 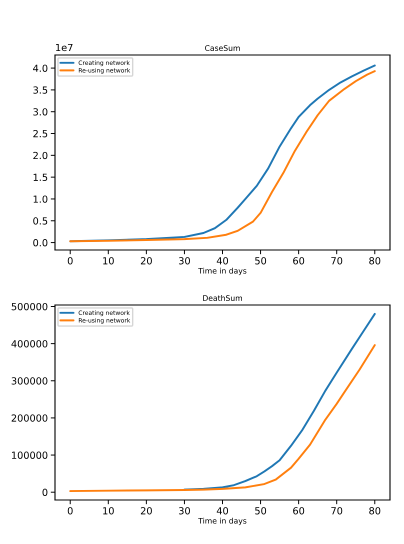 I want to click on y-tick-label: 1.5, so click(x=41, y=177).